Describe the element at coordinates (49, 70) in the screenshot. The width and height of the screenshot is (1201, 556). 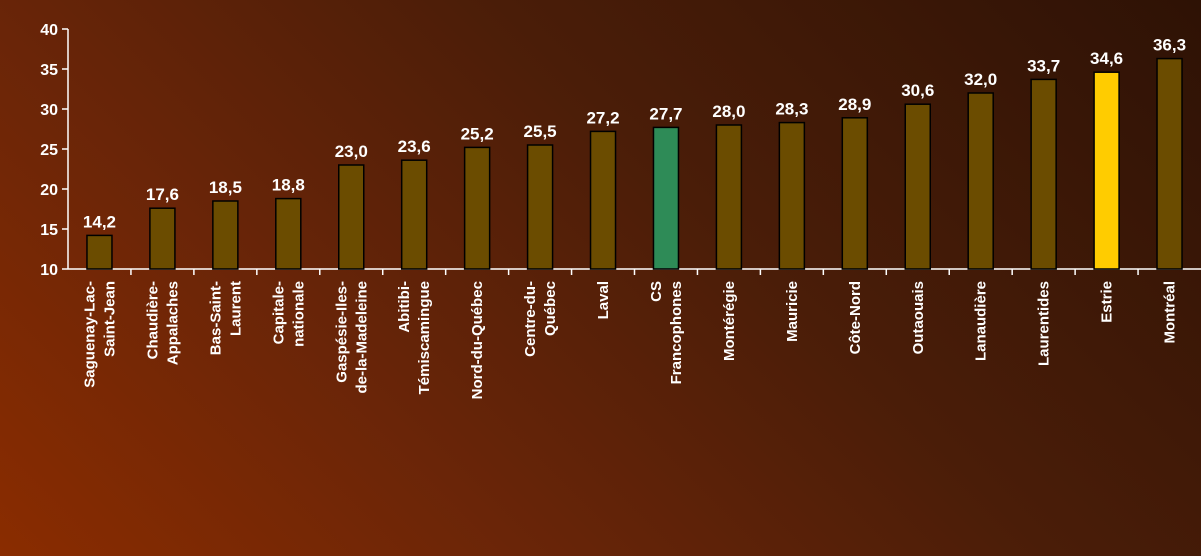
I see `y-tick-label: 35` at that location.